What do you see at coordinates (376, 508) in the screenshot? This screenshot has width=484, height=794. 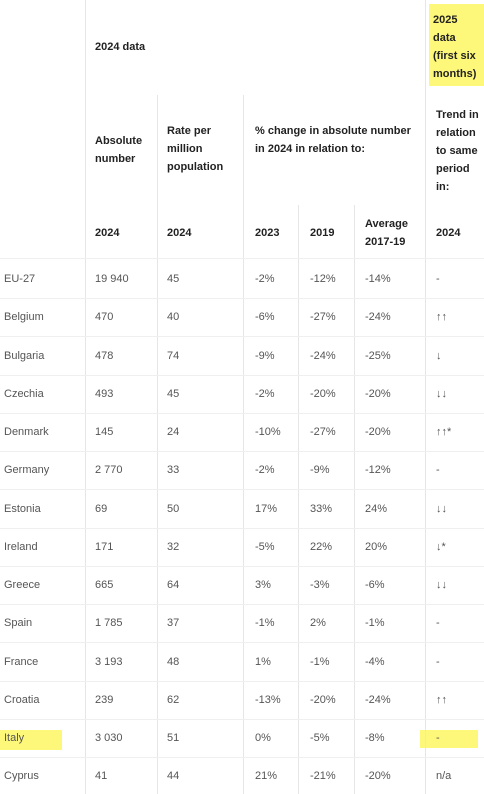 I see `cell: 24%` at bounding box center [376, 508].